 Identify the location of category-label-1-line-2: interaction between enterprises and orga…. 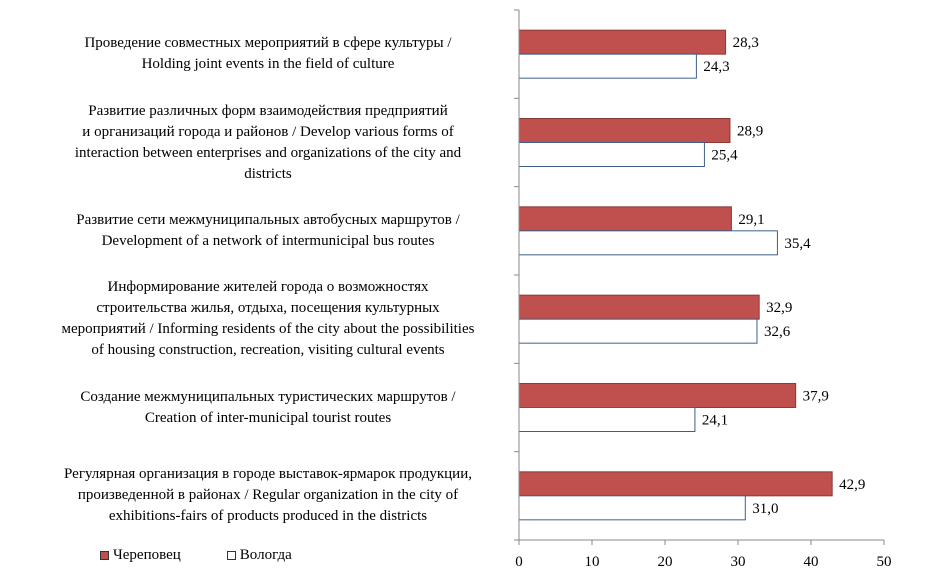
(268, 152).